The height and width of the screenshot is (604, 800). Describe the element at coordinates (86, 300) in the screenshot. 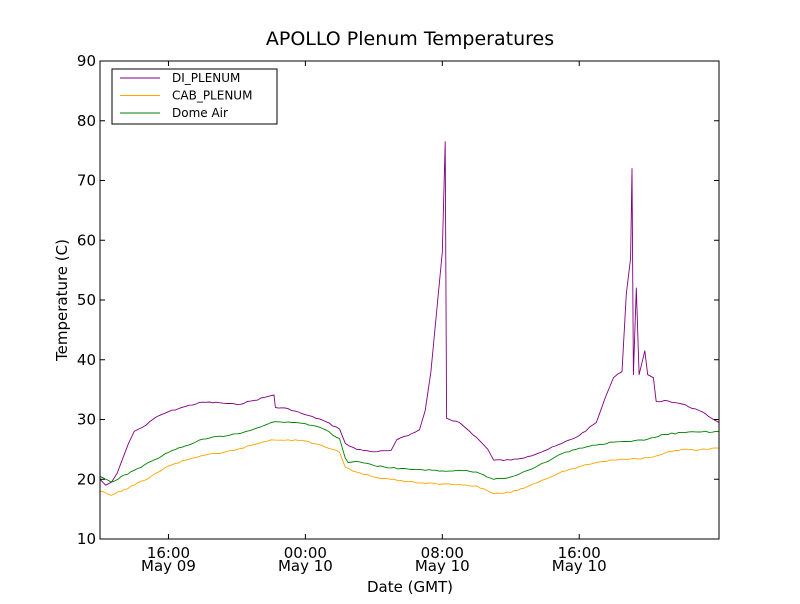

I see `y-tick-label: 50` at that location.